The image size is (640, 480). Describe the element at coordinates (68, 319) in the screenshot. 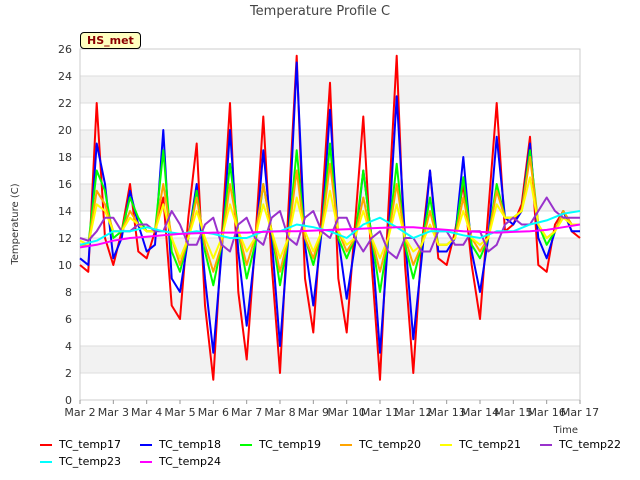

I see `y-tick-label: 6` at that location.